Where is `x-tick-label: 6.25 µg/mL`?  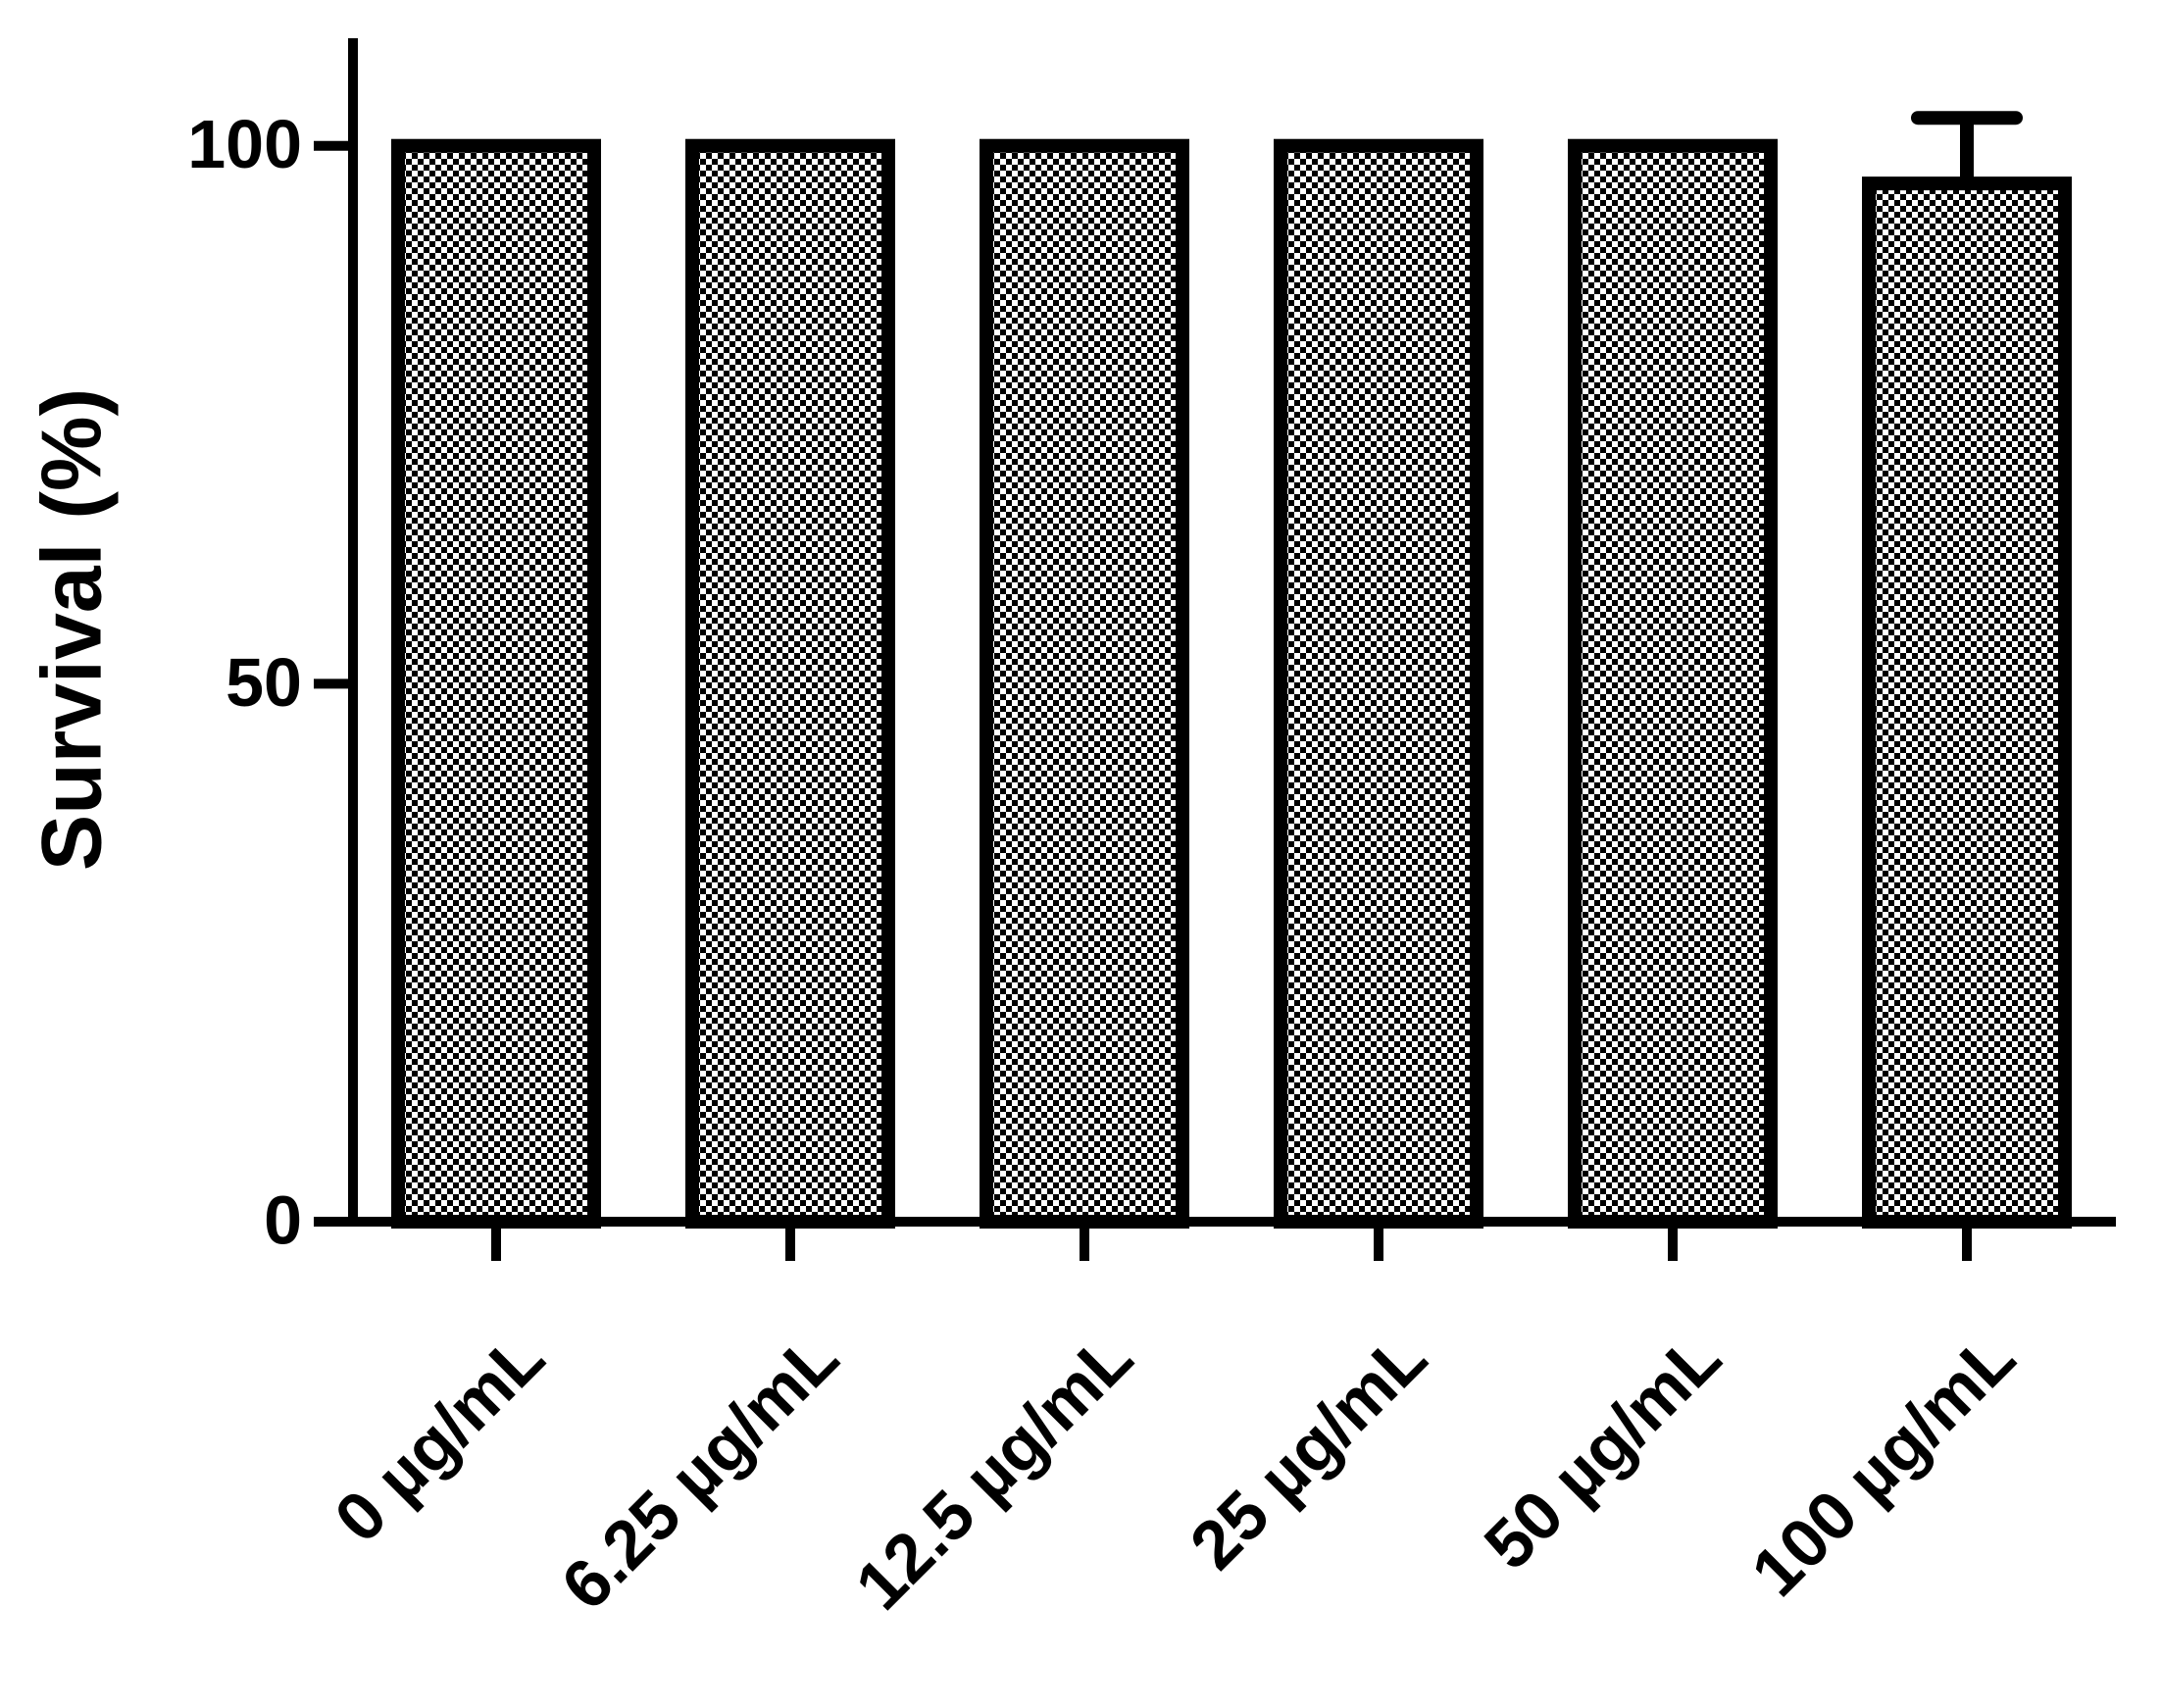 x-tick-label: 6.25 µg/mL is located at coordinates (700, 1472).